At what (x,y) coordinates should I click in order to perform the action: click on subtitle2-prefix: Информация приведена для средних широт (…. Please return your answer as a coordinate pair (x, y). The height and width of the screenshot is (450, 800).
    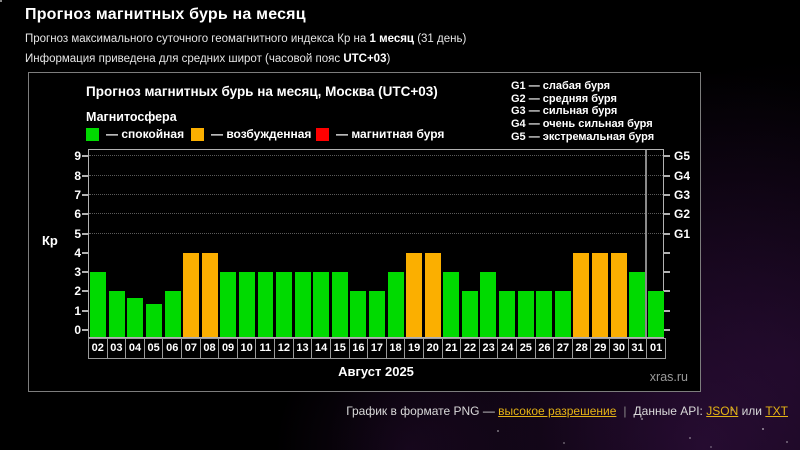
    Looking at the image, I should click on (184, 59).